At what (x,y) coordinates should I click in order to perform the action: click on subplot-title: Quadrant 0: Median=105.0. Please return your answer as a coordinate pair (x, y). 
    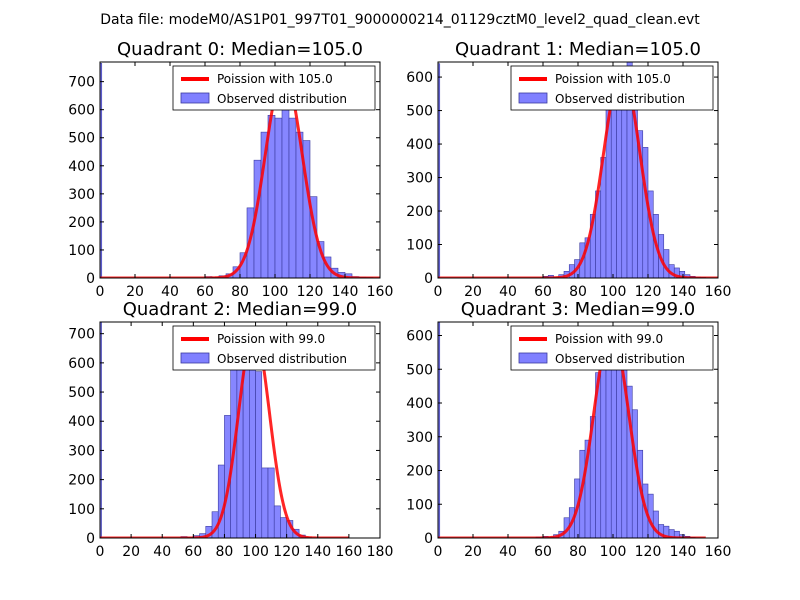
    Looking at the image, I should click on (240, 49).